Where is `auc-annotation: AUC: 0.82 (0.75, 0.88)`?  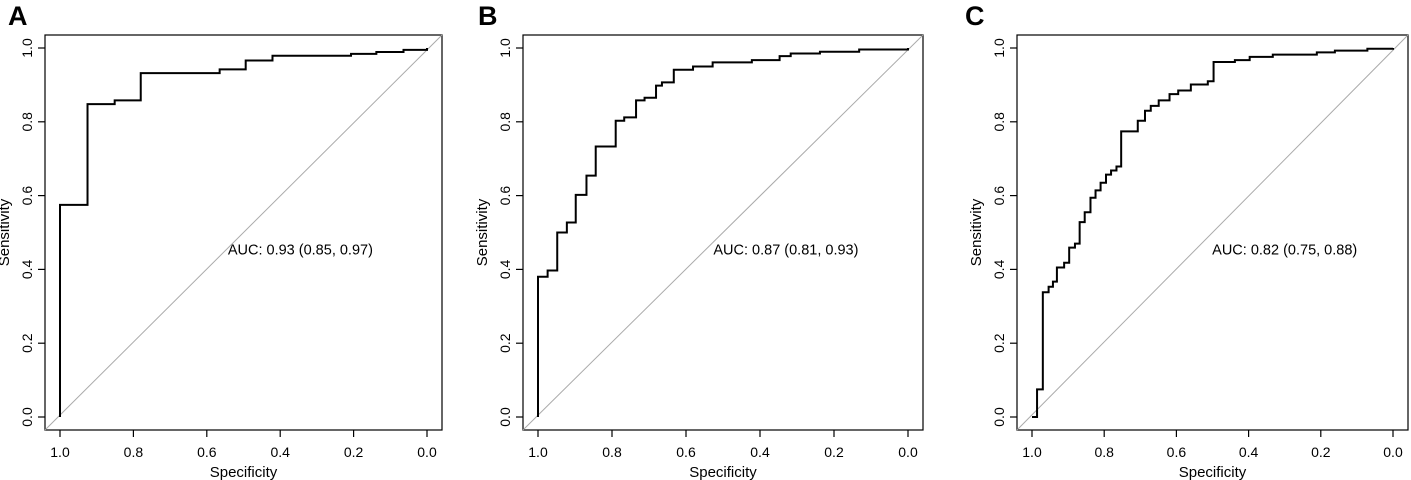
auc-annotation: AUC: 0.82 (0.75, 0.88) is located at coordinates (1284, 251).